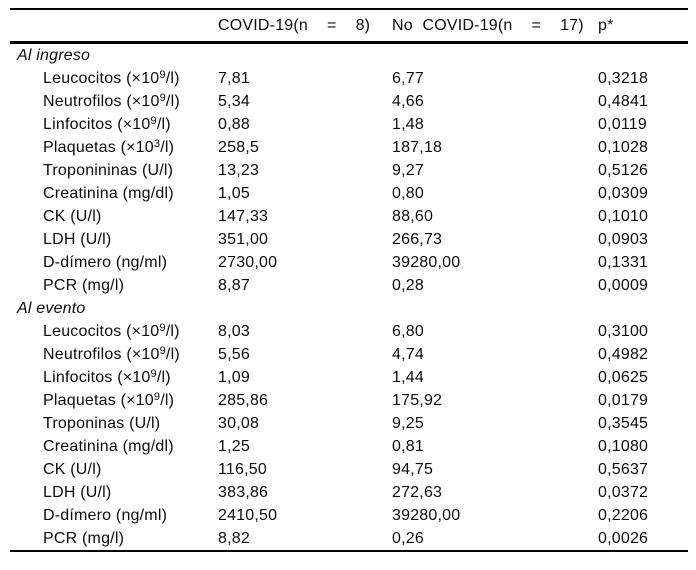 The image size is (696, 570). What do you see at coordinates (349, 469) in the screenshot?
I see `table-row: CK (U/l) 116,50 94,75 0,5637` at bounding box center [349, 469].